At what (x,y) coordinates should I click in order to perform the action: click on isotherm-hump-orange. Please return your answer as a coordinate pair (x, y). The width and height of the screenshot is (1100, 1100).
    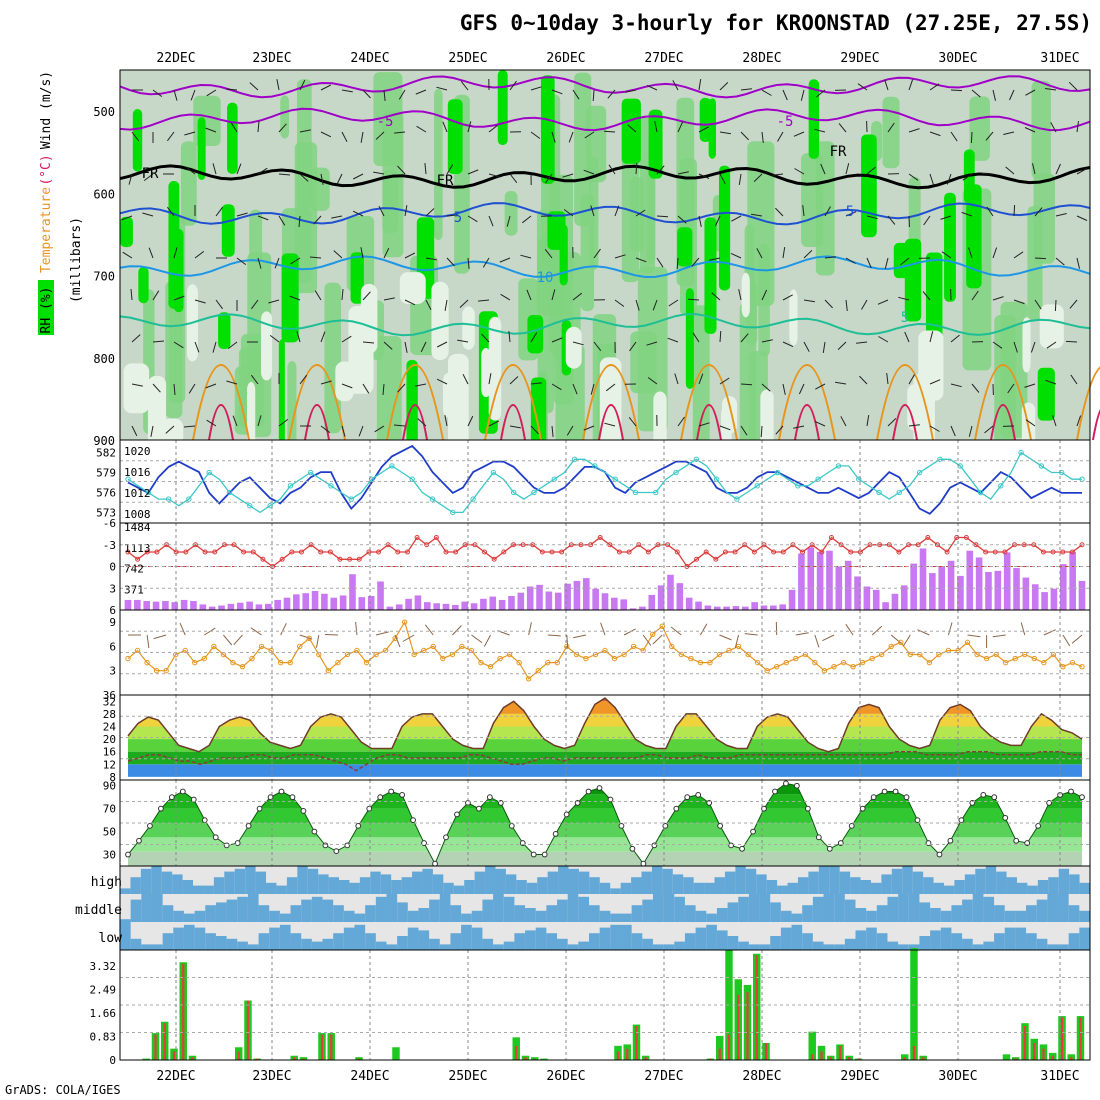
    Looking at the image, I should click on (807, 402).